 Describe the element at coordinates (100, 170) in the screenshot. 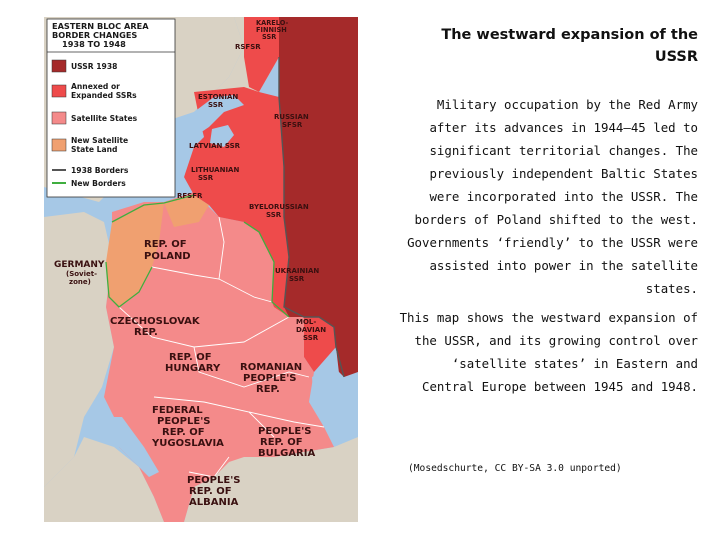

I see `legend-label-1938-borders: 1938 Borders` at that location.